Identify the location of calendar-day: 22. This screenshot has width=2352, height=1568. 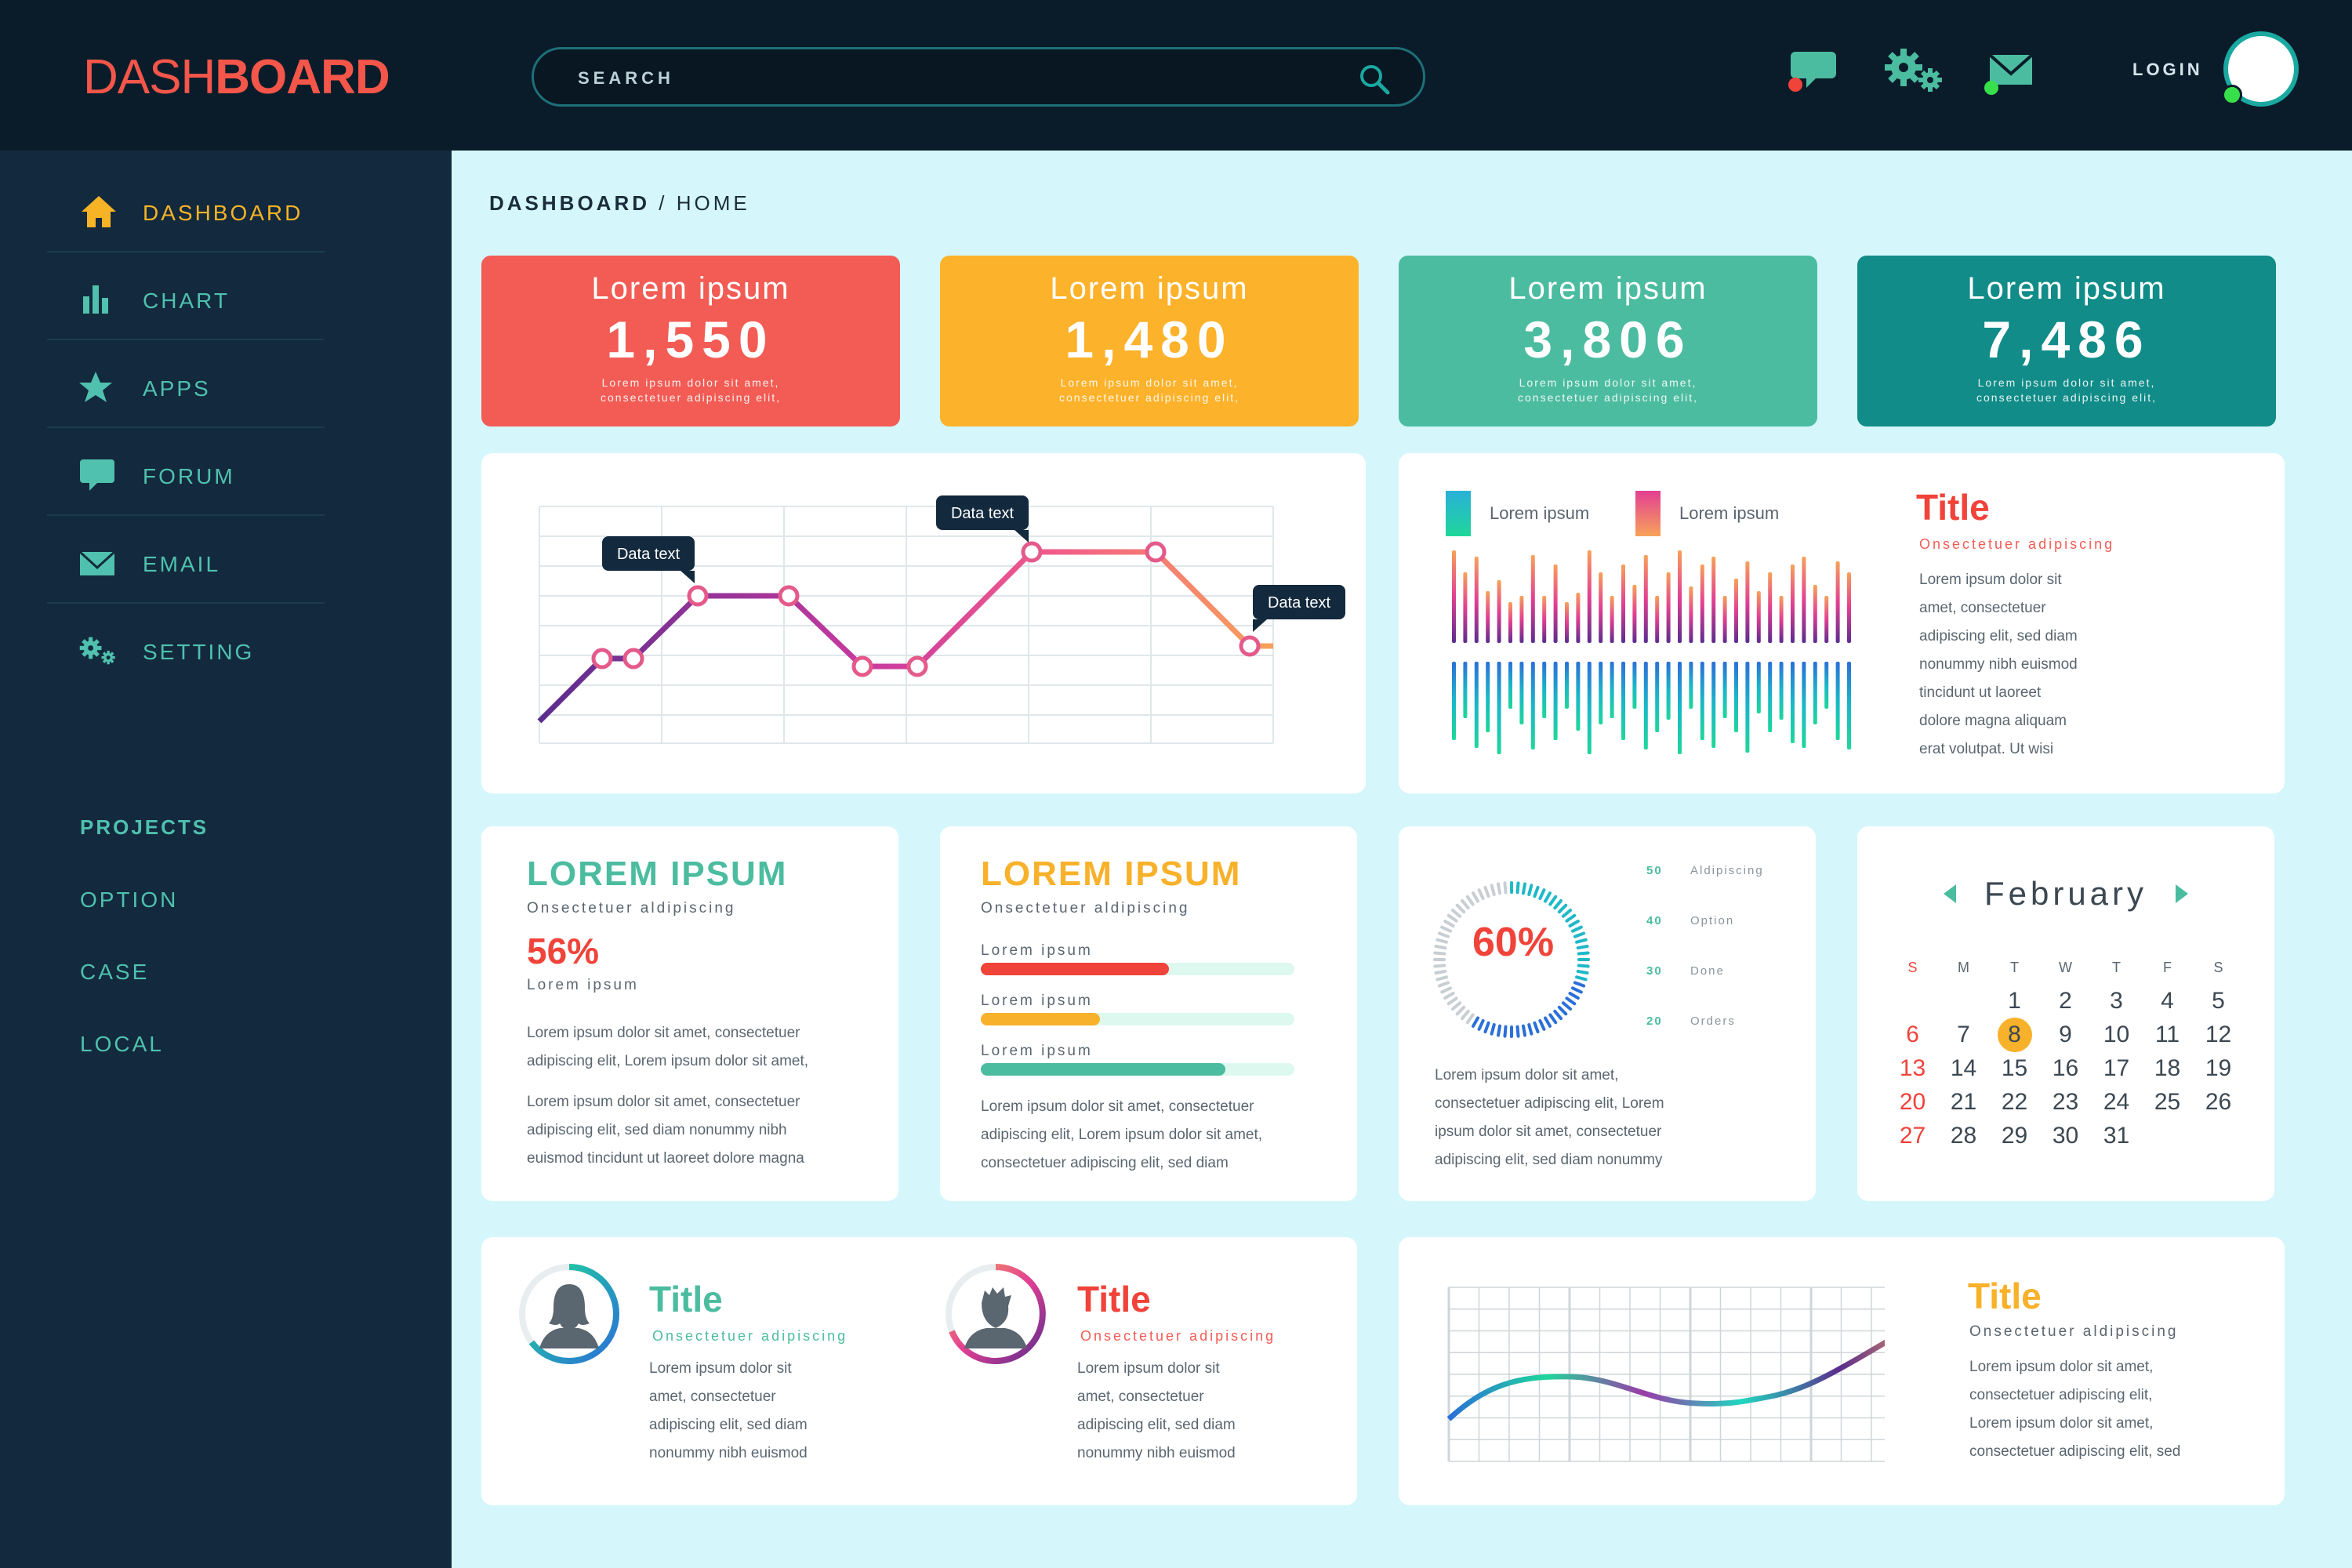
(2015, 1102).